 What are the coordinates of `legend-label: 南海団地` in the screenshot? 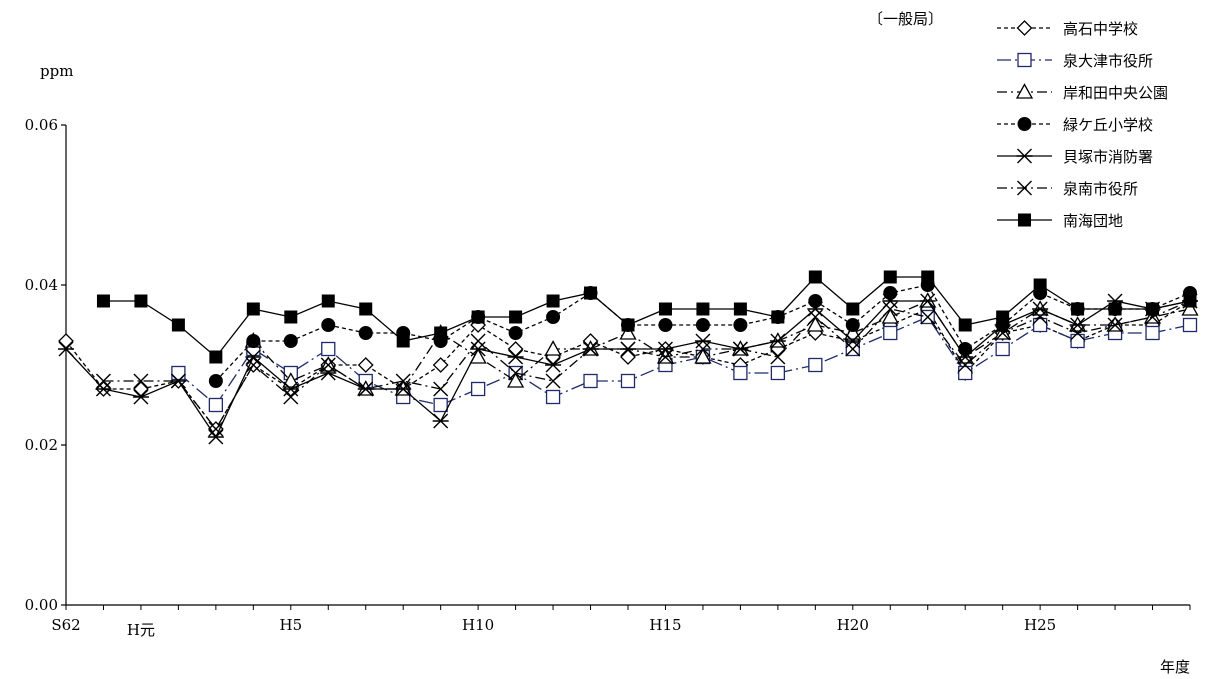 It's located at (1093, 221).